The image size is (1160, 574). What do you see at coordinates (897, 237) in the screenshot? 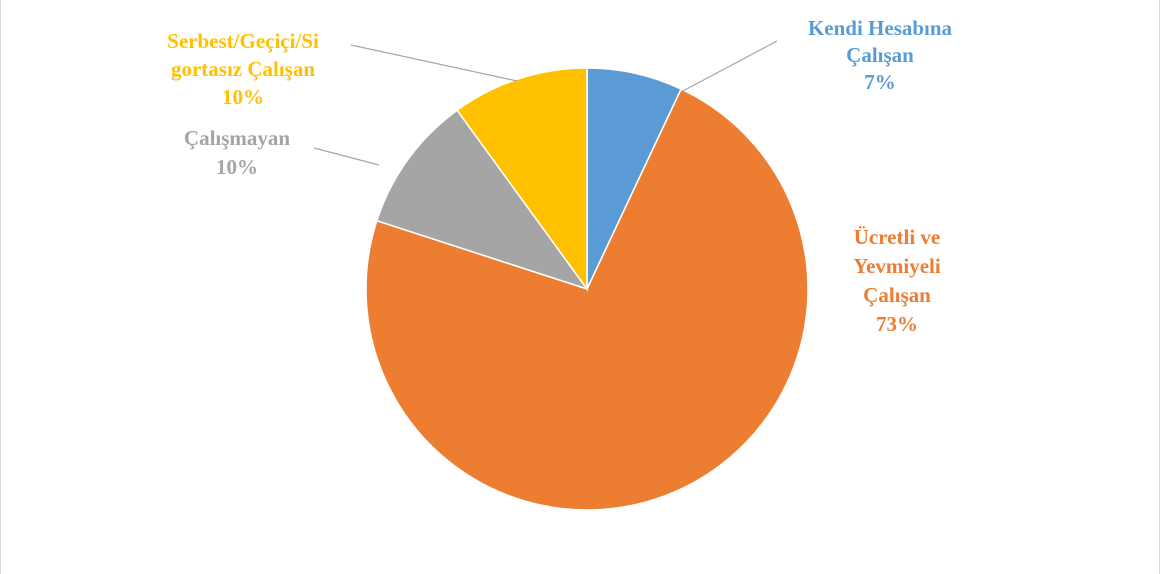
I see `data-label-text: Ücretli ve` at bounding box center [897, 237].